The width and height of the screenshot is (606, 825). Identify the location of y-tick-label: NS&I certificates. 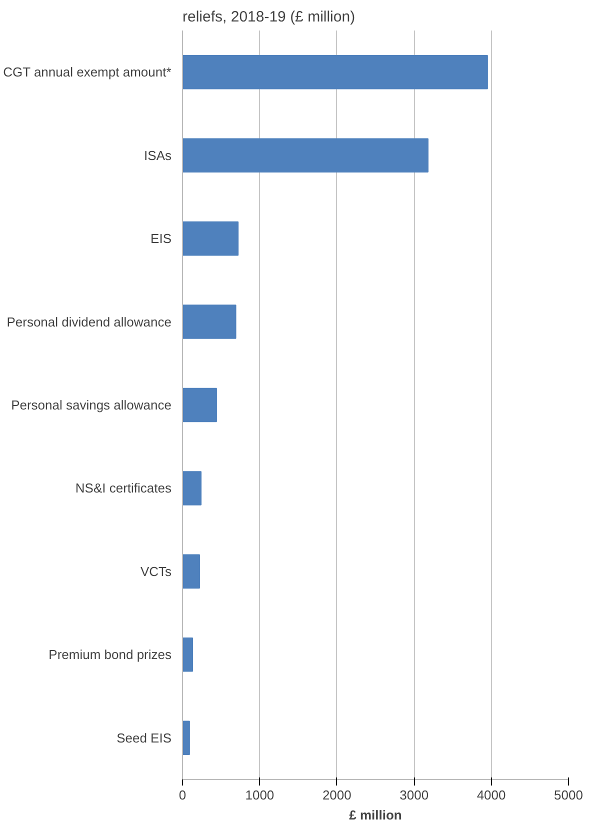
(123, 488).